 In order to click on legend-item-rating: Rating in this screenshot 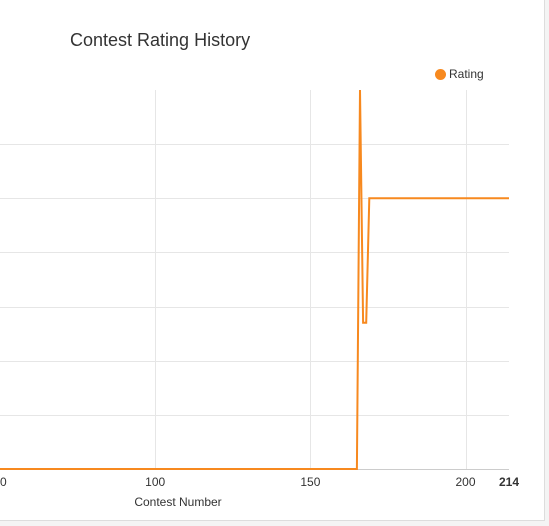, I will do `click(459, 74)`.